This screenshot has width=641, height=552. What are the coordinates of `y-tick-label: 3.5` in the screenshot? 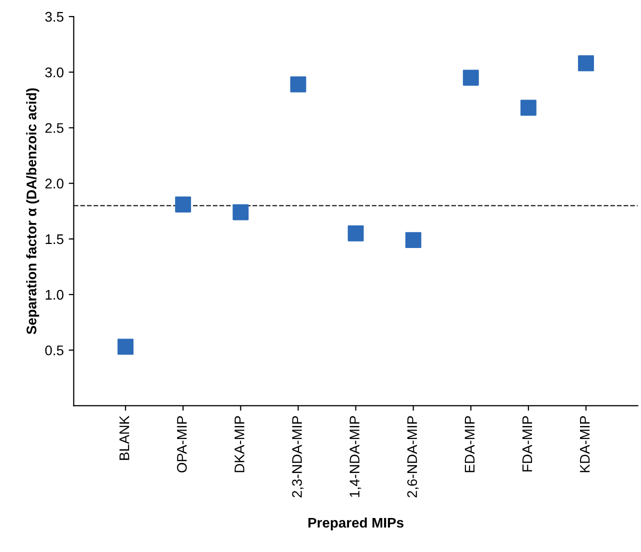 It's located at (54, 17).